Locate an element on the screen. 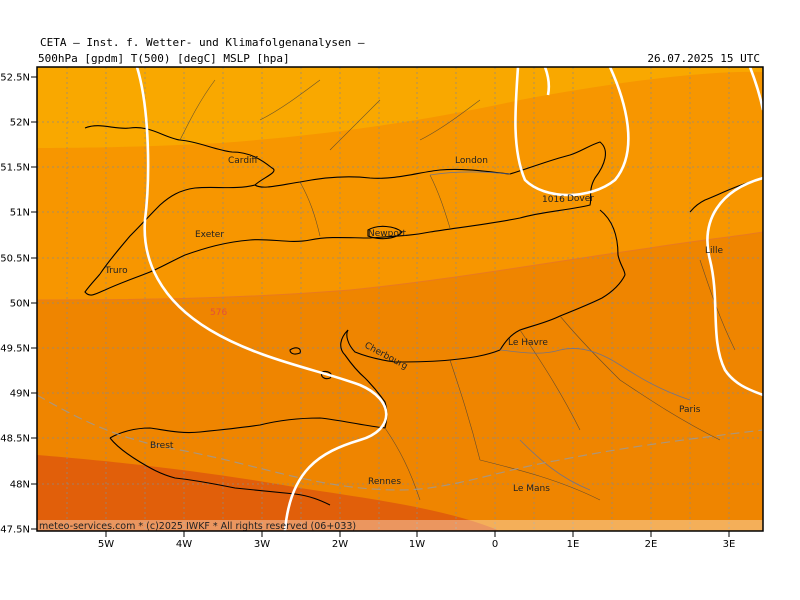 The height and width of the screenshot is (600, 800). lat-label: 49.5N is located at coordinates (15, 349).